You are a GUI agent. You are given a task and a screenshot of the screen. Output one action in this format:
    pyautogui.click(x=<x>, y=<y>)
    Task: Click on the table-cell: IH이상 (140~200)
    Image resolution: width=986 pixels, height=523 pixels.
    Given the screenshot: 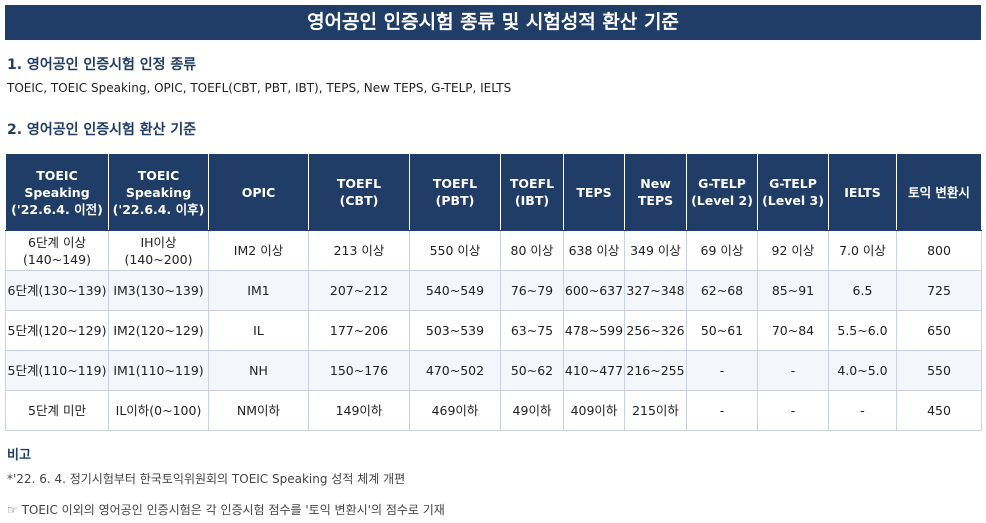 What is the action you would take?
    pyautogui.click(x=158, y=250)
    